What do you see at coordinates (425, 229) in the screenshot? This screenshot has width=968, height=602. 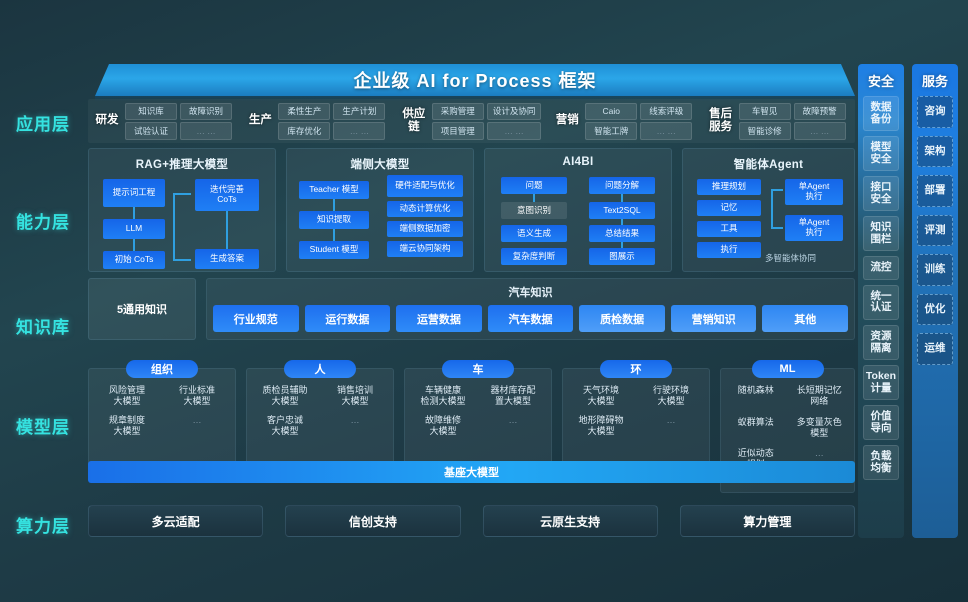 I see `ab-box: 端侧数据加密` at bounding box center [425, 229].